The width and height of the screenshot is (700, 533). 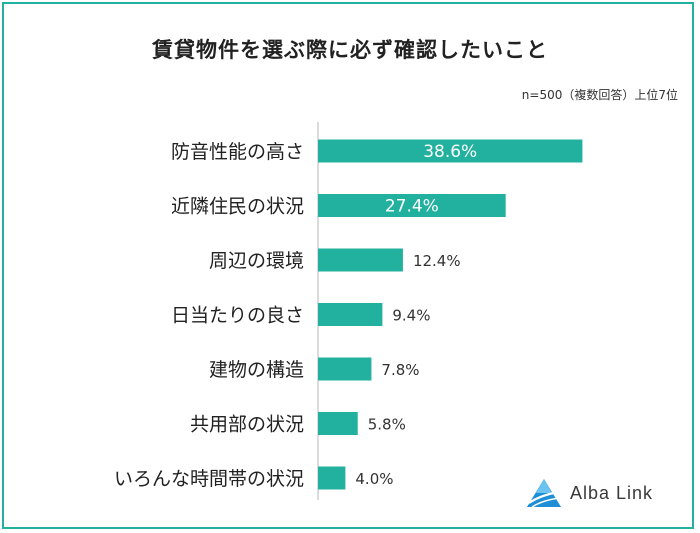 What do you see at coordinates (400, 370) in the screenshot?
I see `value-label: 7.8%` at bounding box center [400, 370].